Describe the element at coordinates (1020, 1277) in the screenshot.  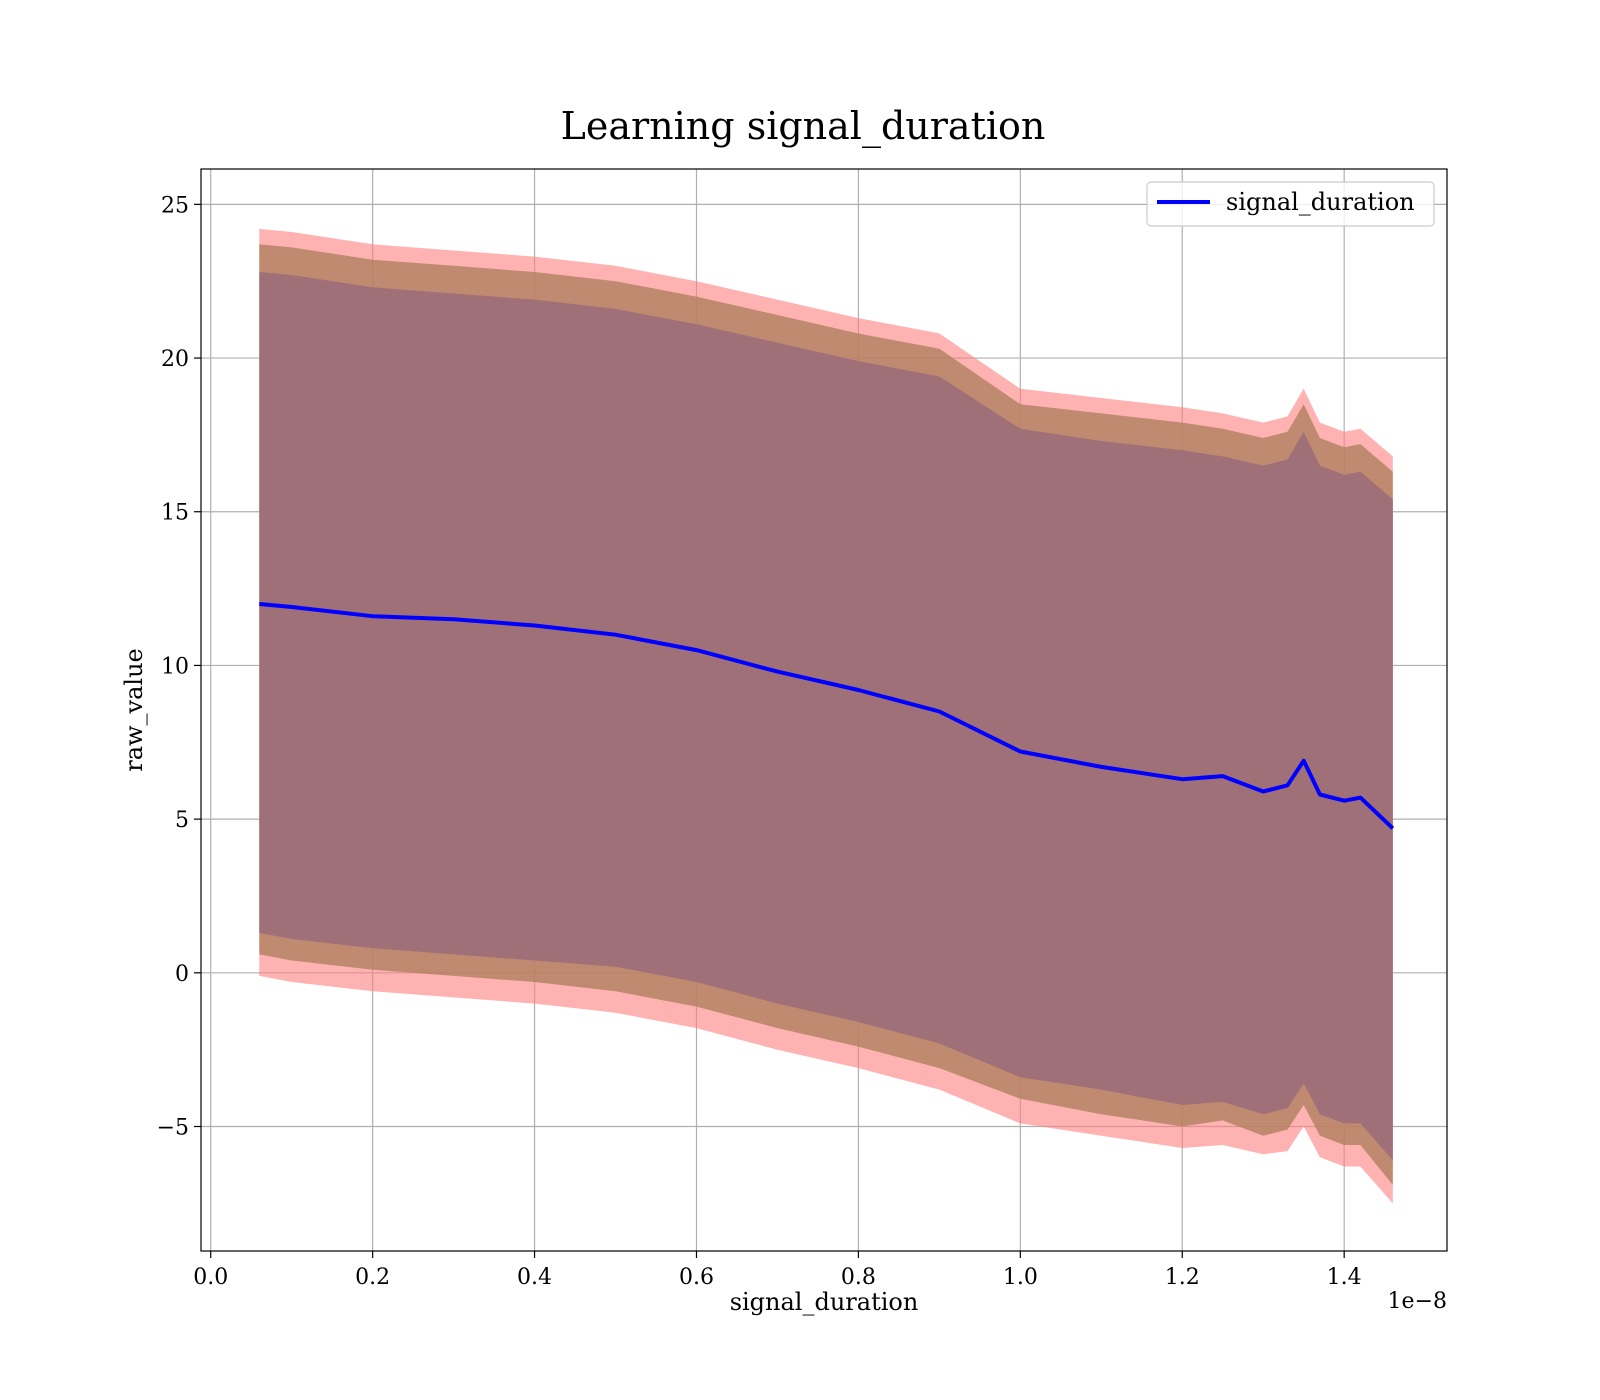
I see `x-tick-label: 1.0` at that location.